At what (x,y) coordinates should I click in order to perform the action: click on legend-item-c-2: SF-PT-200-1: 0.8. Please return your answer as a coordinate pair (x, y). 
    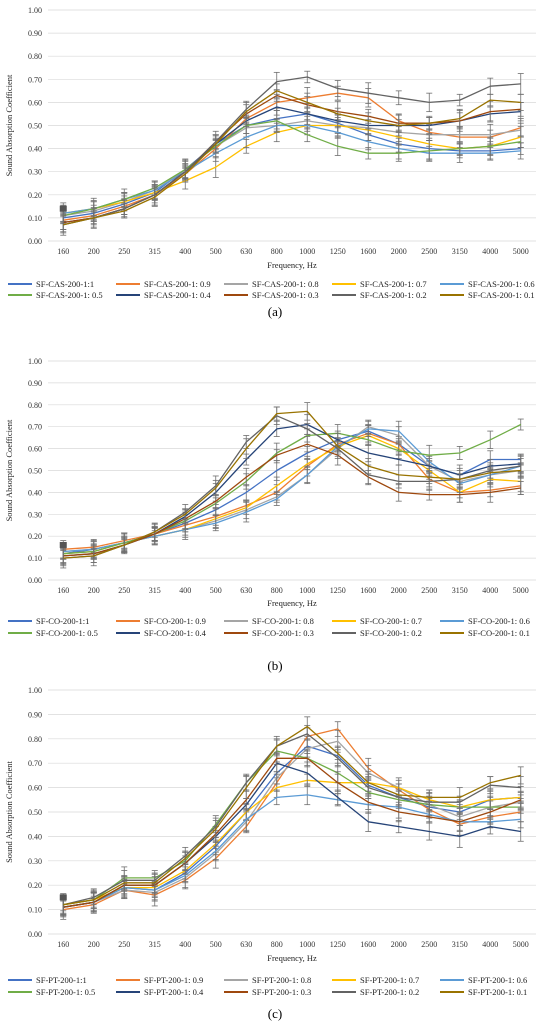
    Looking at the image, I should click on (267, 980).